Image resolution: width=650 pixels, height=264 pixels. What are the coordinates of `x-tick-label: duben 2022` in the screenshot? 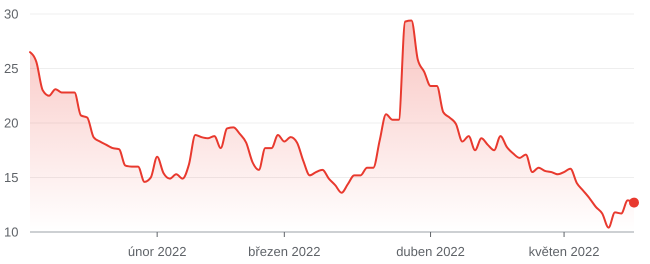 It's located at (430, 251).